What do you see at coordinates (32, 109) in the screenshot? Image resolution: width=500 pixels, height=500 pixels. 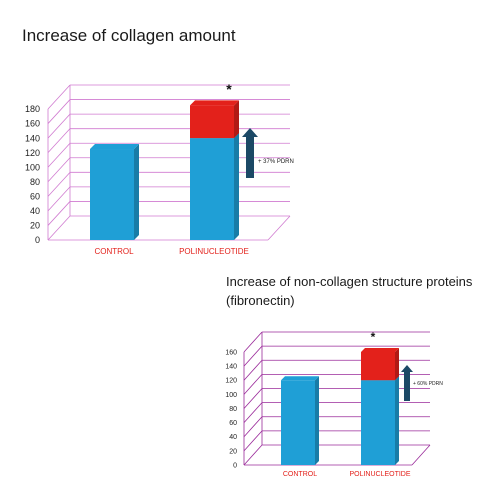 I see `y-tick-label: 180` at bounding box center [32, 109].